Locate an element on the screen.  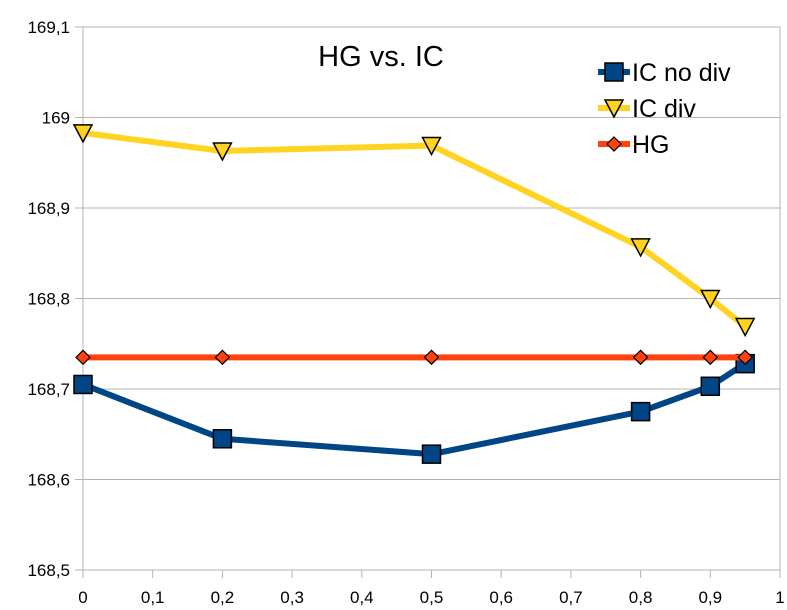
y-tick-label: 168,5 is located at coordinates (48, 570).